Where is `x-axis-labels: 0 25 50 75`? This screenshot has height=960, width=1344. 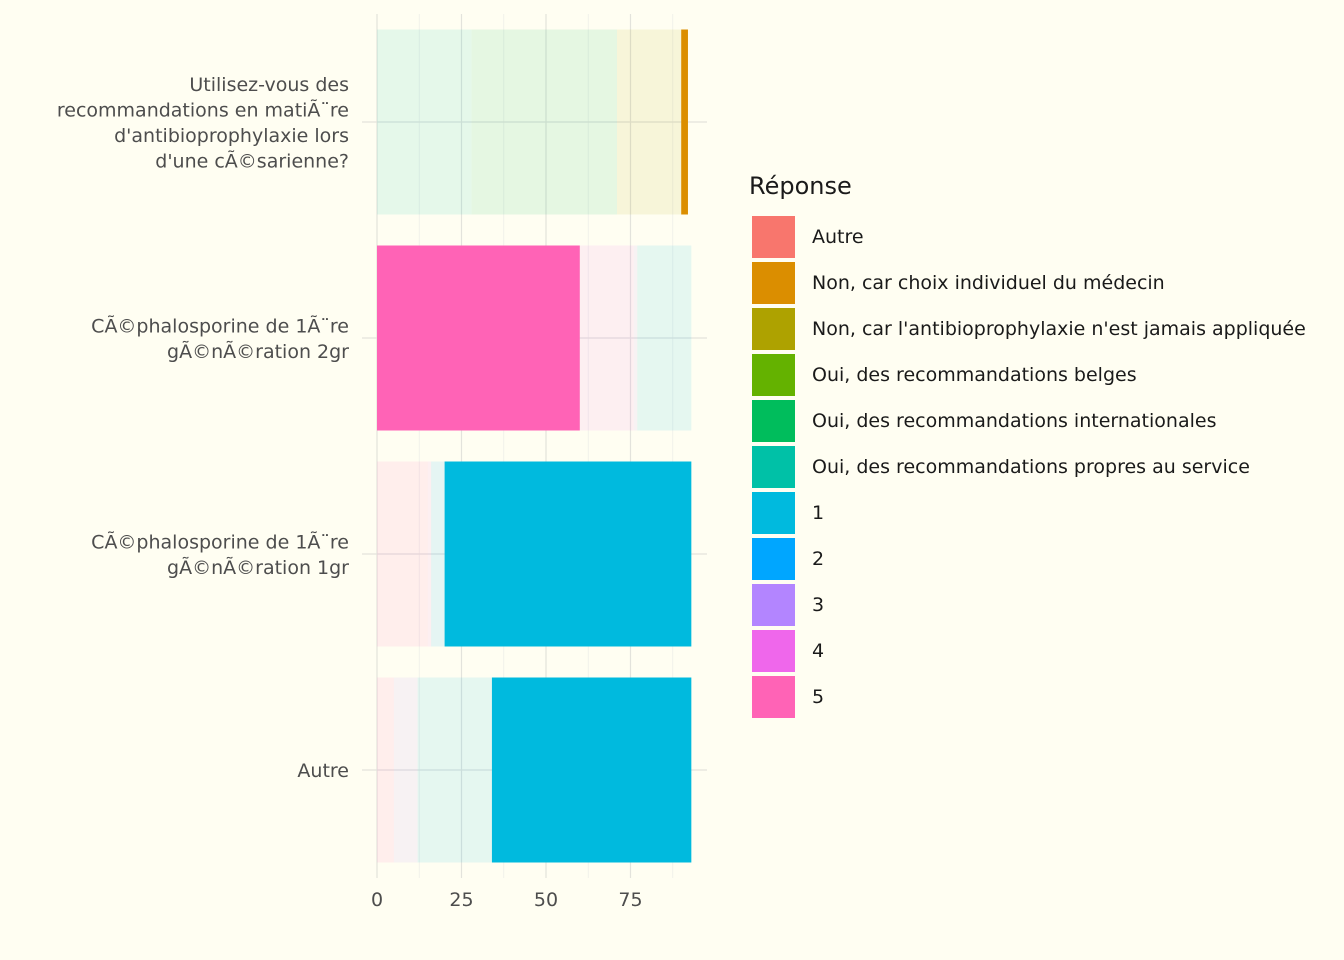
x-axis-labels: 0 25 50 75 is located at coordinates (507, 900).